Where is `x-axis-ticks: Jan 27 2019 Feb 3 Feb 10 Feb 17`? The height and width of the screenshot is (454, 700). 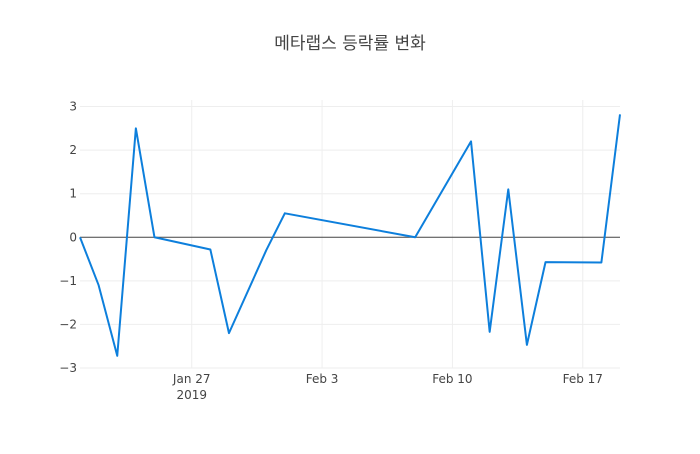
x-axis-ticks: Jan 27 2019 Feb 3 Feb 10 Feb 17 is located at coordinates (387, 387).